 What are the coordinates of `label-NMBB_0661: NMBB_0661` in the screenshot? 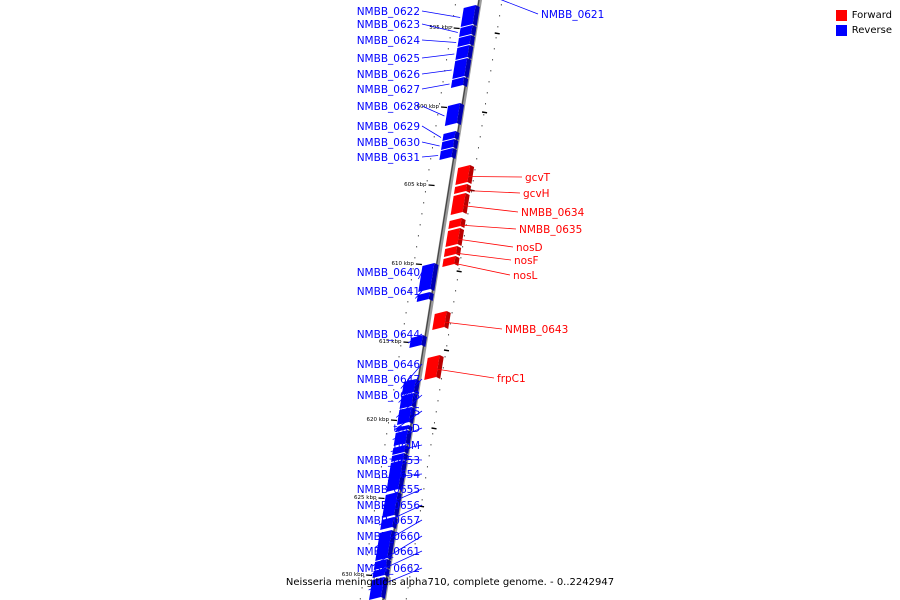 It's located at (388, 552).